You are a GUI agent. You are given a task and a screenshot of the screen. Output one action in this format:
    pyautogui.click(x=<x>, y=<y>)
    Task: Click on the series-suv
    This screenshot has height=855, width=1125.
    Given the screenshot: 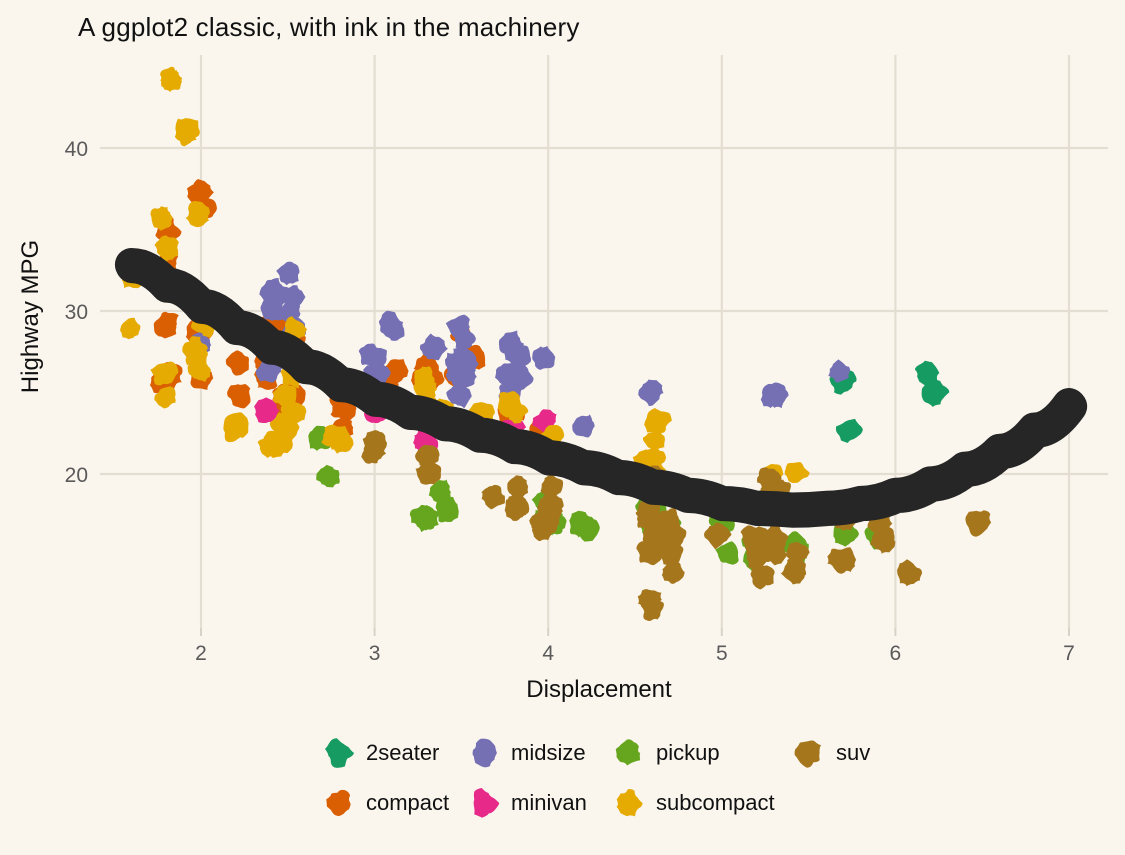 What is the action you would take?
    pyautogui.click(x=676, y=525)
    